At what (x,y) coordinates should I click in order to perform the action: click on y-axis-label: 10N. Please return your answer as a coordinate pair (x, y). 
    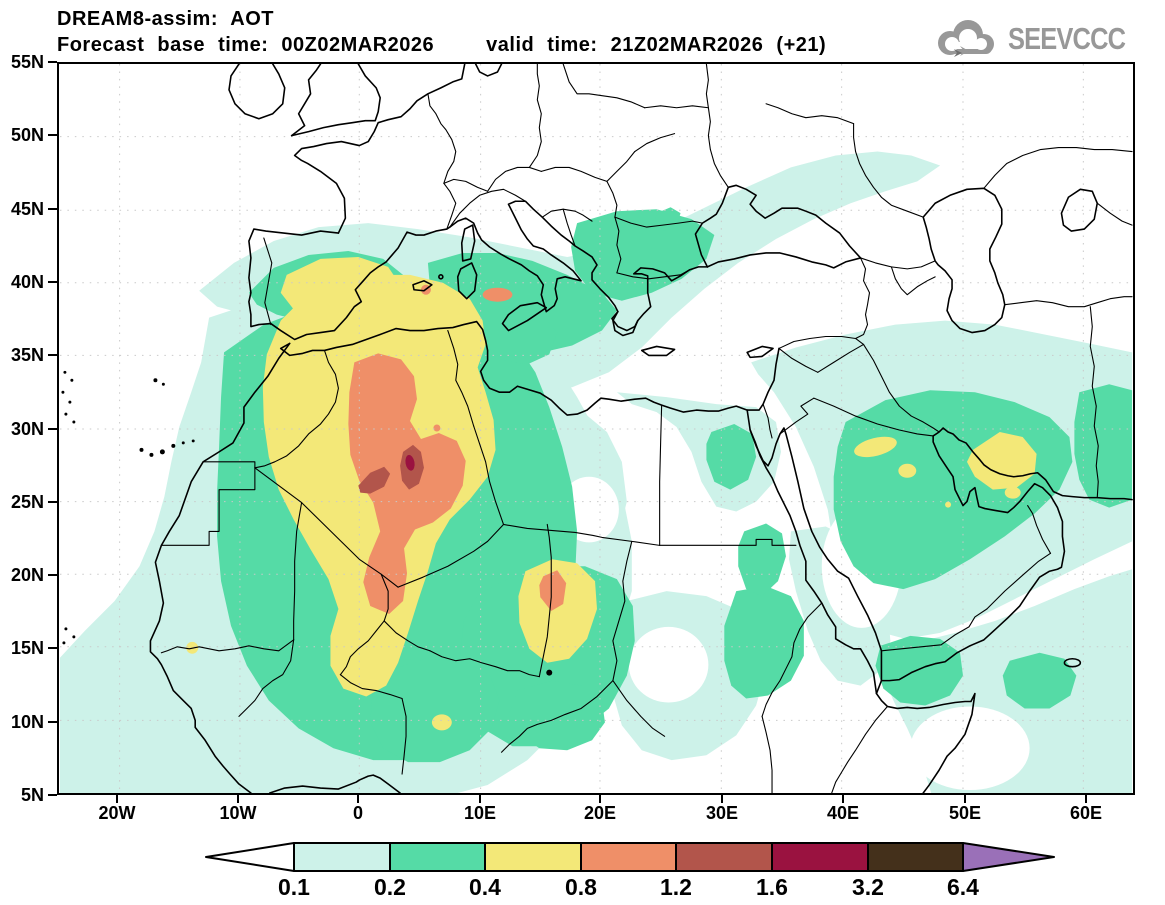
    Looking at the image, I should click on (27, 722).